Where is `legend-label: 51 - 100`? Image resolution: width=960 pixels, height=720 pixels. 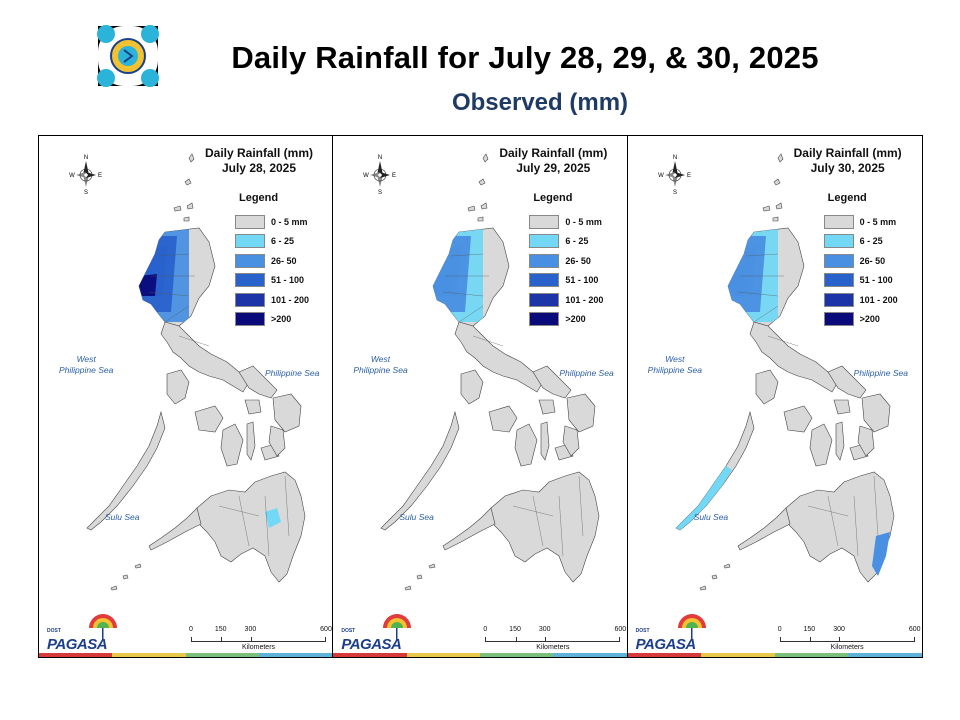 legend-label: 51 - 100 is located at coordinates (876, 280).